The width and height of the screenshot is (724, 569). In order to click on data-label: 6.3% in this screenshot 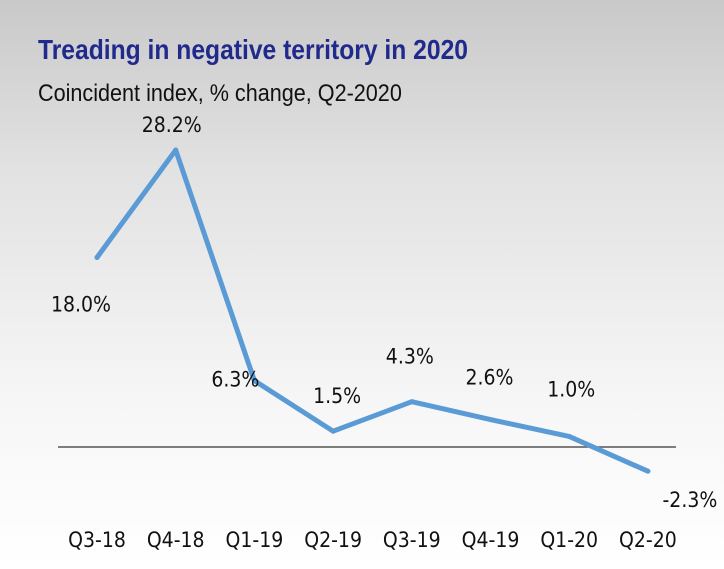, I will do `click(235, 380)`.